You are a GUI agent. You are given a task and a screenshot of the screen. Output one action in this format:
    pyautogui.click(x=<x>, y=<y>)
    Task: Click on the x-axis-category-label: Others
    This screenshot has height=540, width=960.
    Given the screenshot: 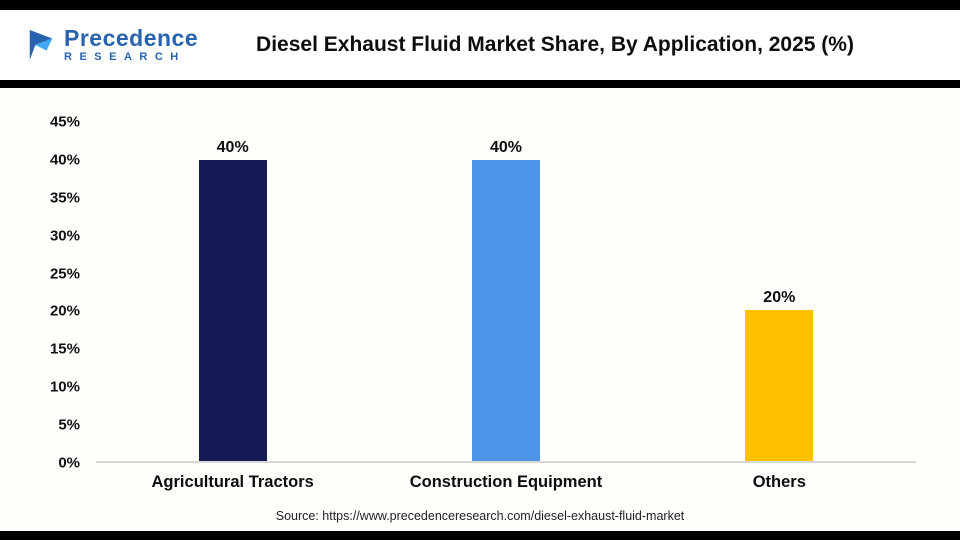 What is the action you would take?
    pyautogui.click(x=779, y=481)
    